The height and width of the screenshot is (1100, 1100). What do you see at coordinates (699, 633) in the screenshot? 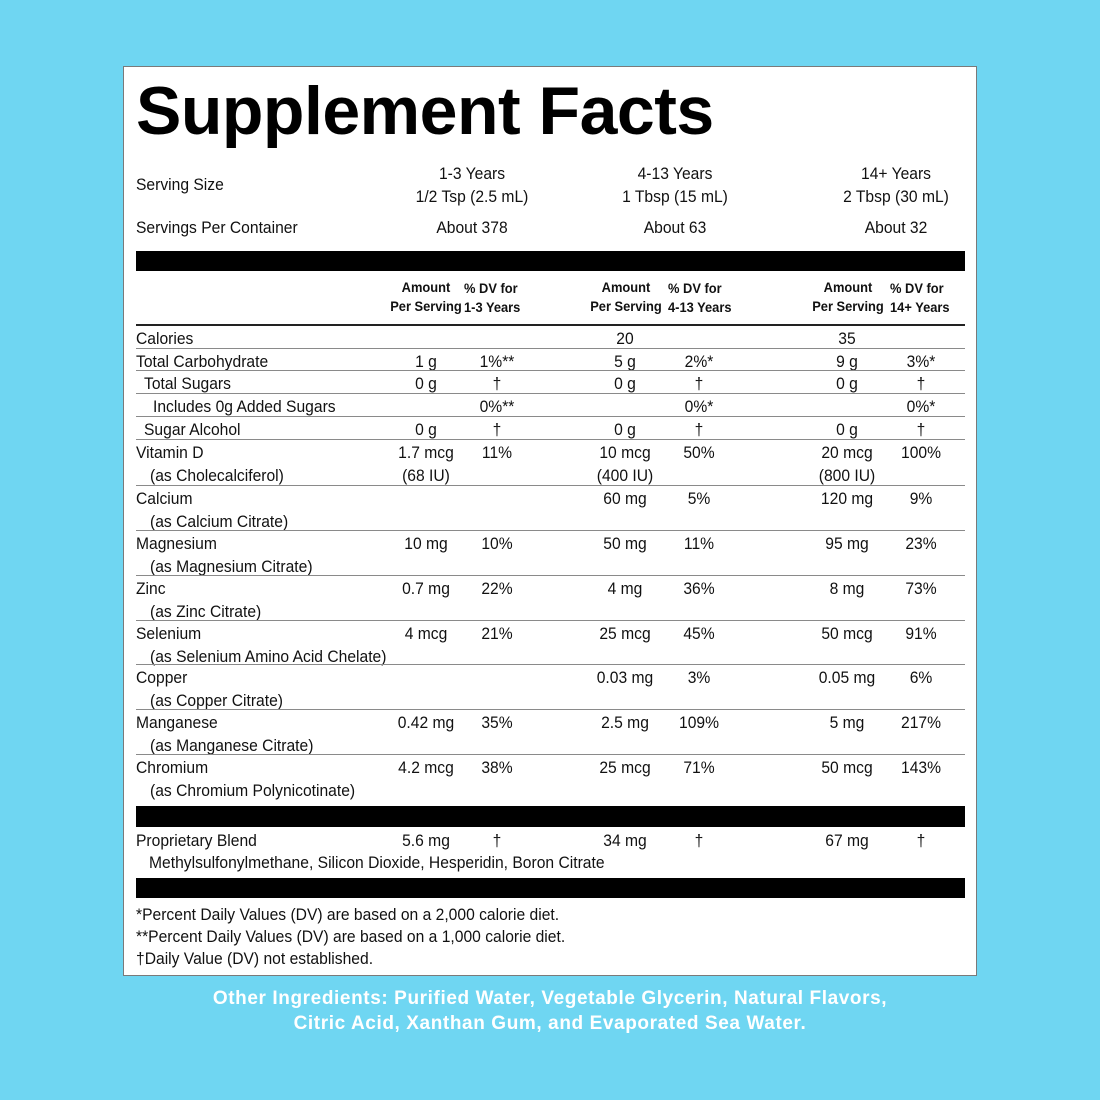
I see `dv-value: 45%` at bounding box center [699, 633].